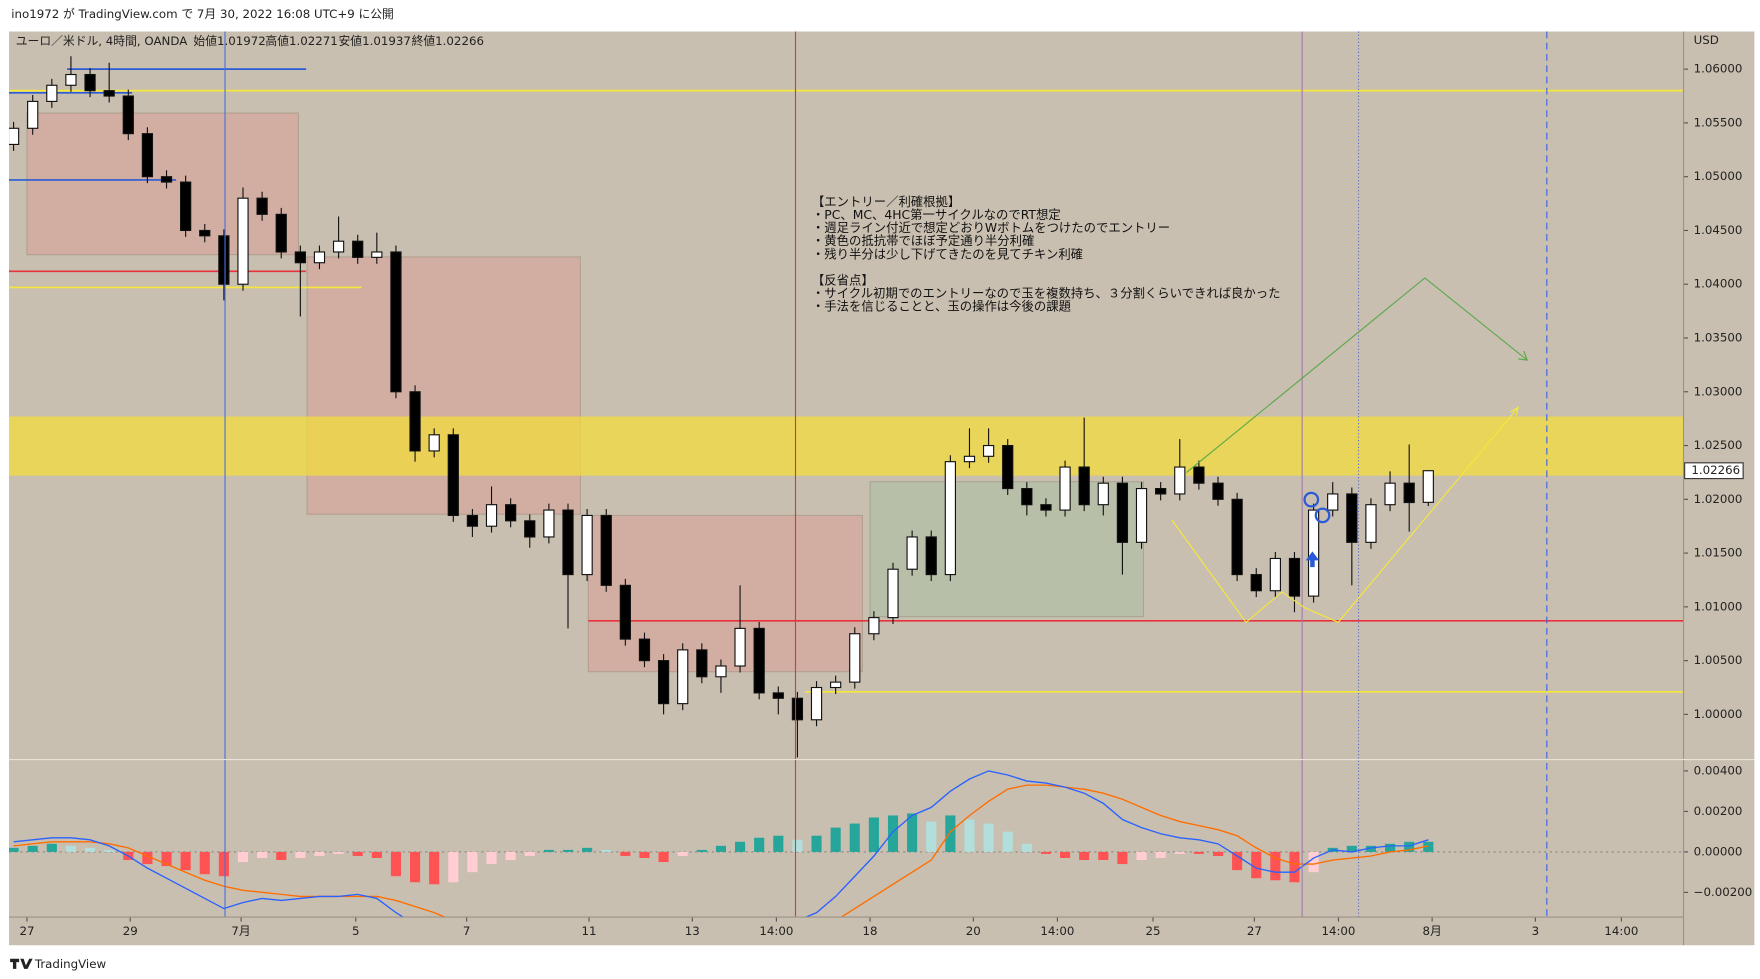 The height and width of the screenshot is (979, 1760). What do you see at coordinates (1718, 660) in the screenshot?
I see `y-tick-label: 1.00500` at bounding box center [1718, 660].